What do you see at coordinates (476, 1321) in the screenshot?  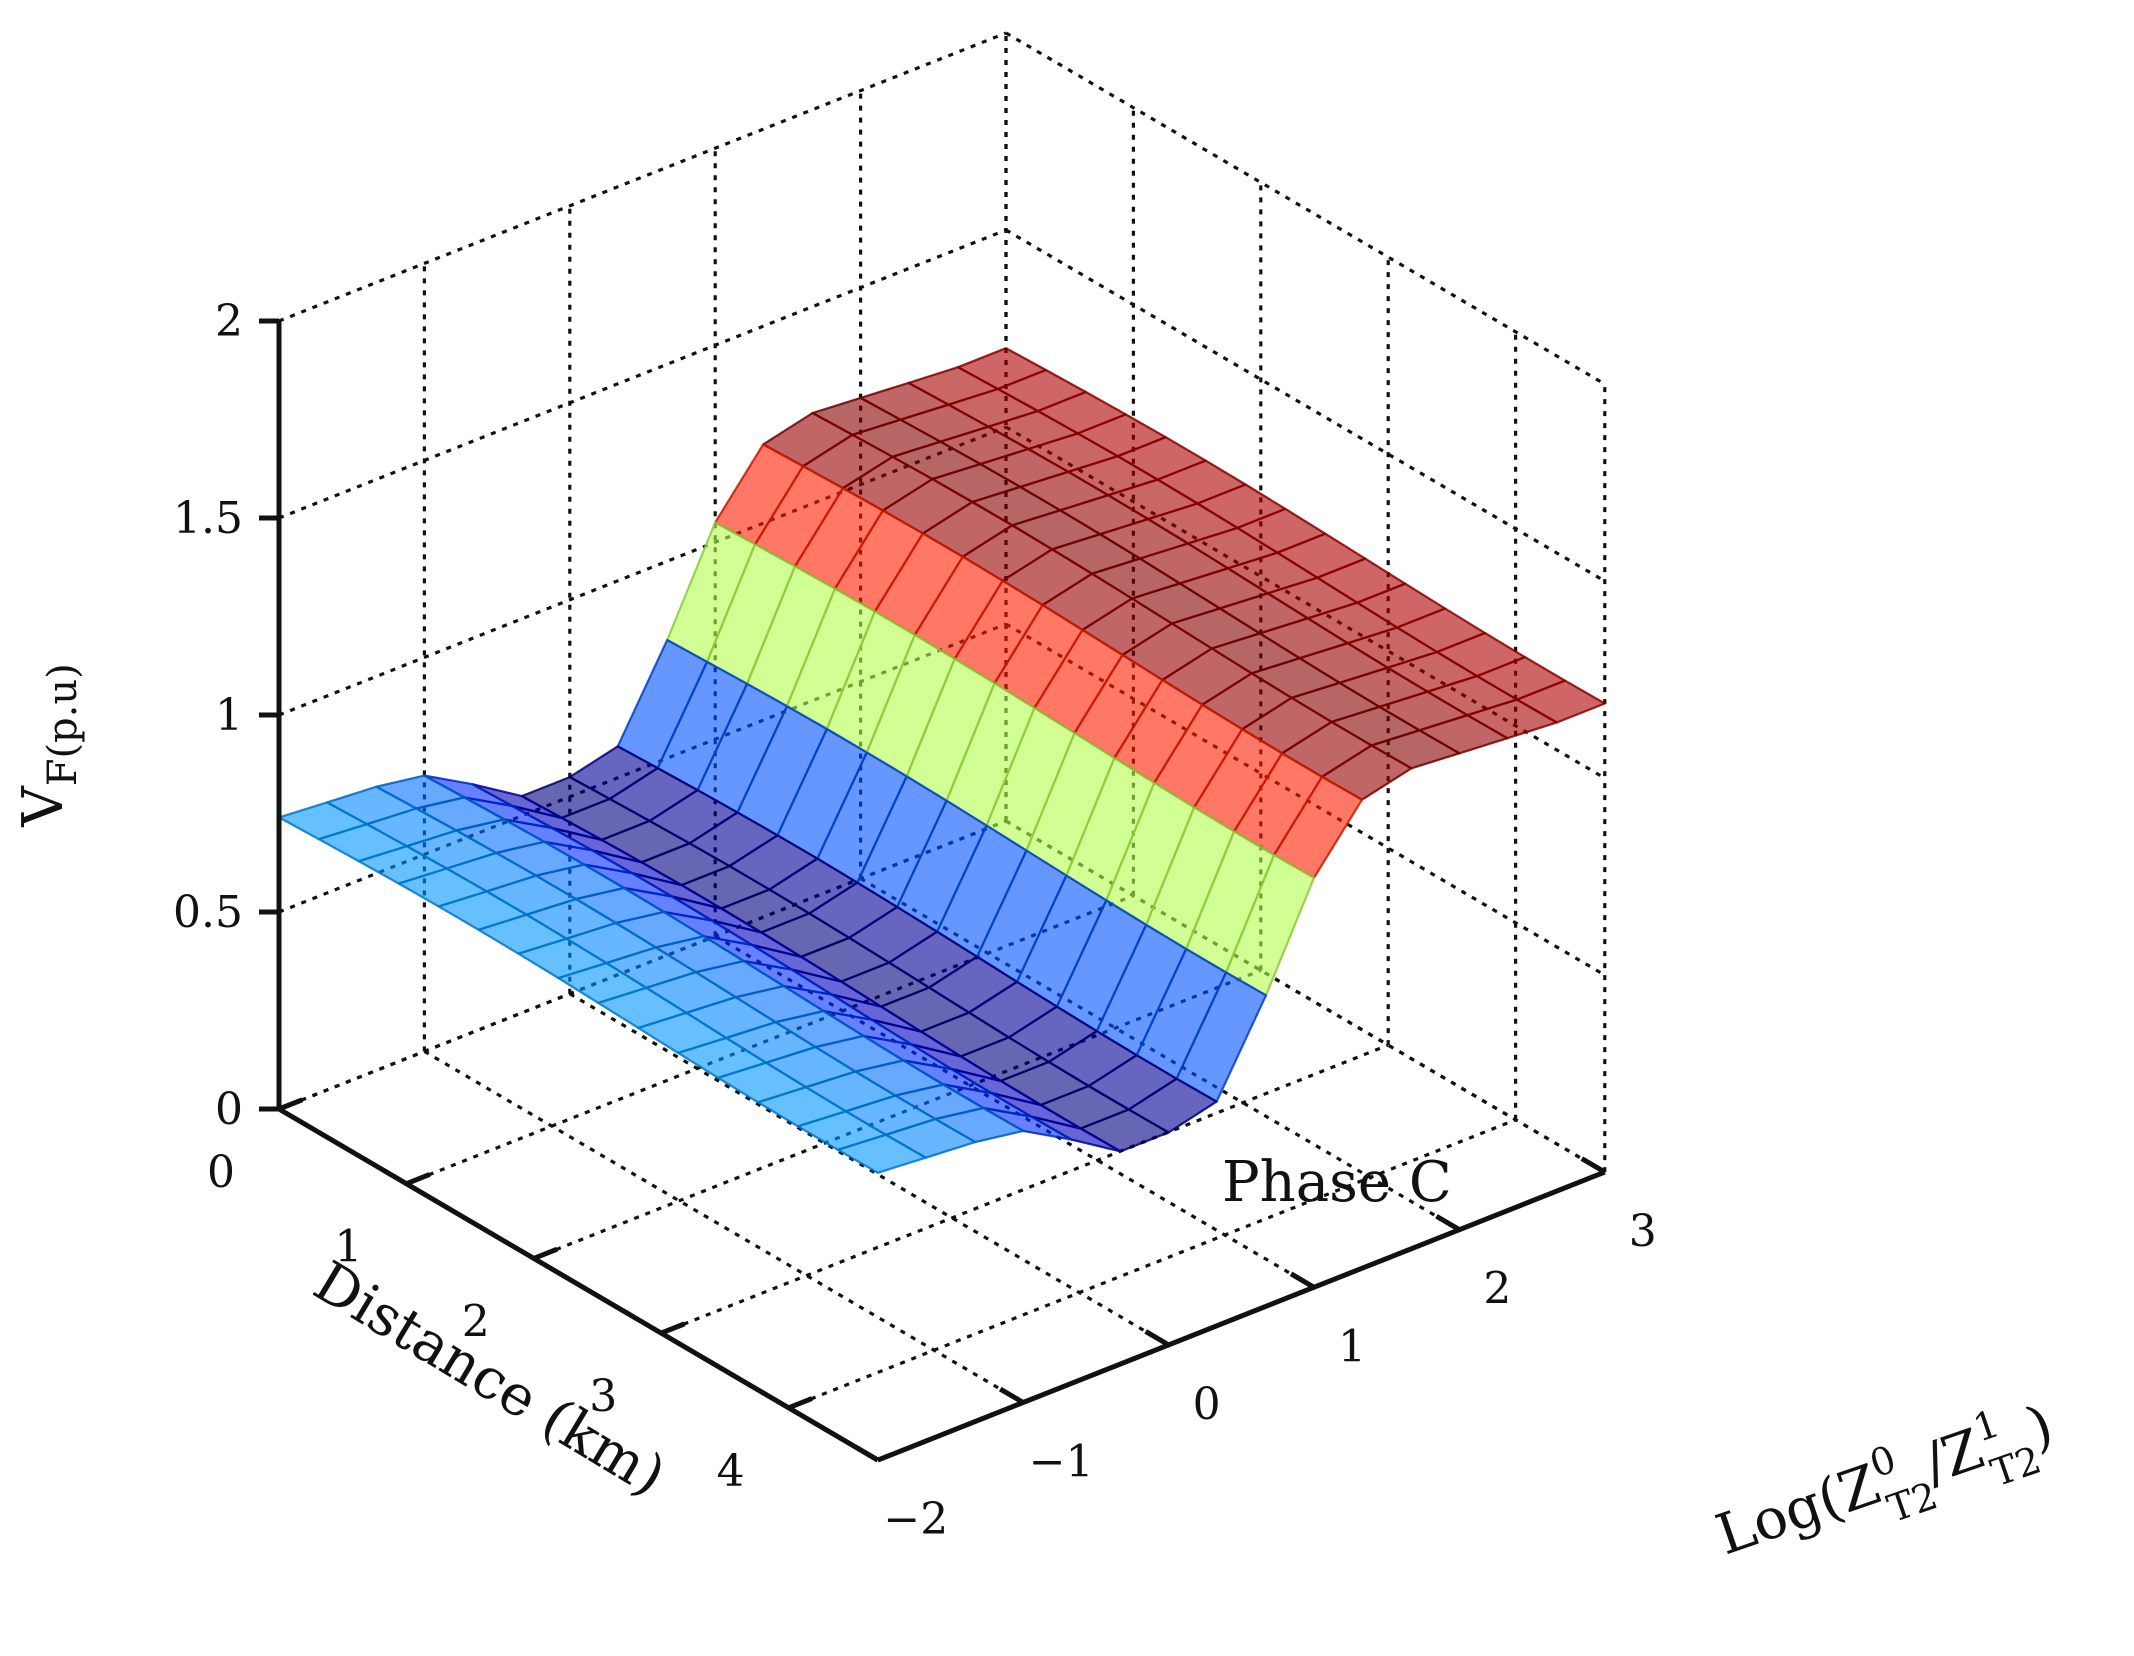 I see `x-tick-label: 2` at bounding box center [476, 1321].